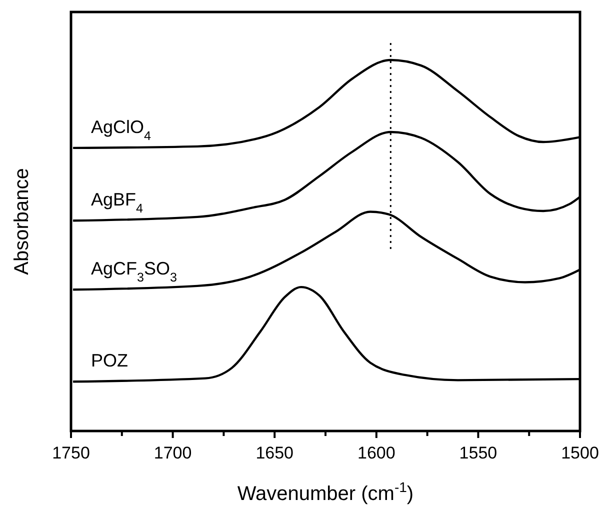 This screenshot has width=603, height=512. What do you see at coordinates (134, 271) in the screenshot?
I see `series-label: AgCF$_{3}$SO$_{3}$` at bounding box center [134, 271].